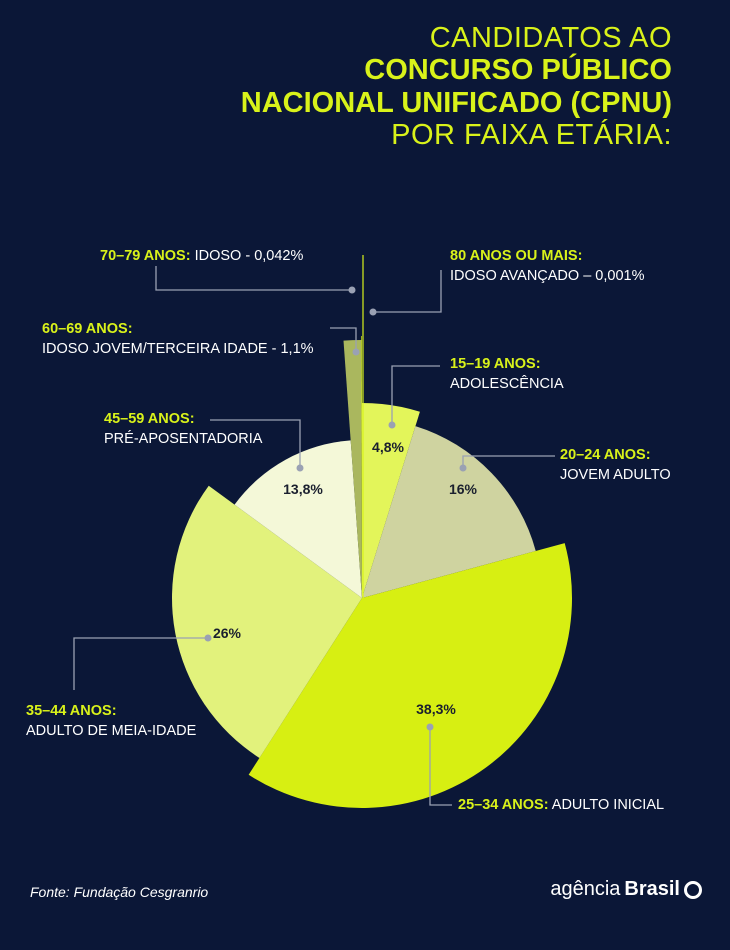 The image size is (730, 950). Describe the element at coordinates (531, 135) in the screenshot. I see `title-line-4: POR FAIXA ETÁRIA:` at that location.